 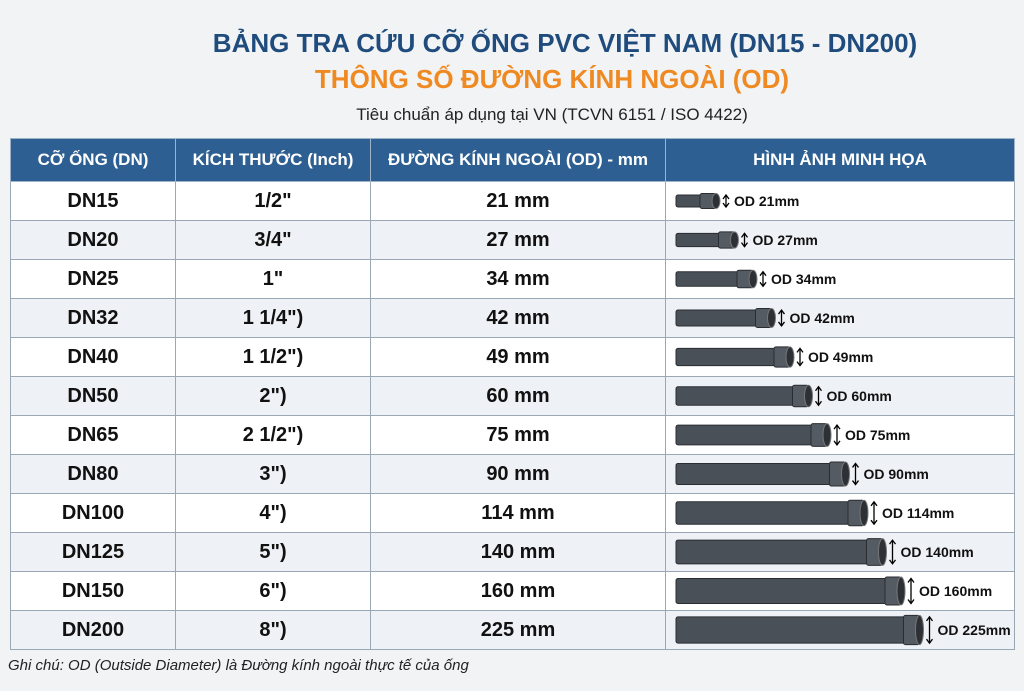 I want to click on cell: 160 mm, so click(x=518, y=591).